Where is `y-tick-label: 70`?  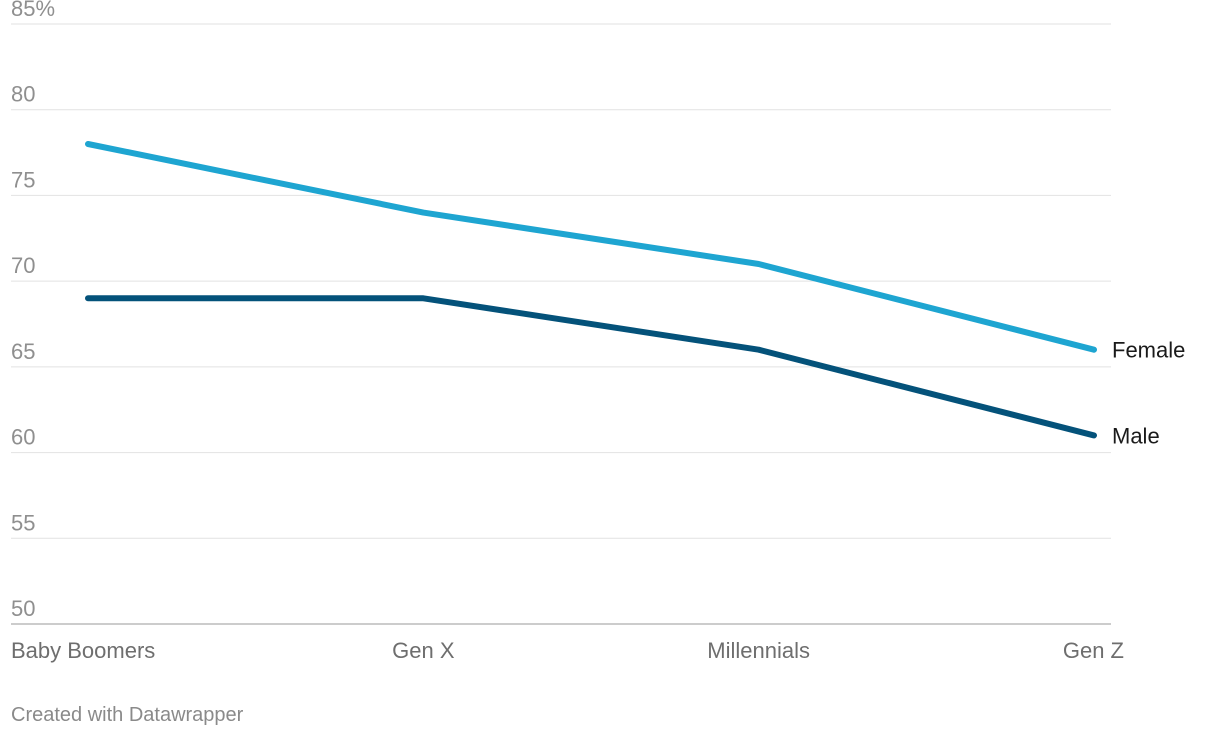 y-tick-label: 70 is located at coordinates (23, 265).